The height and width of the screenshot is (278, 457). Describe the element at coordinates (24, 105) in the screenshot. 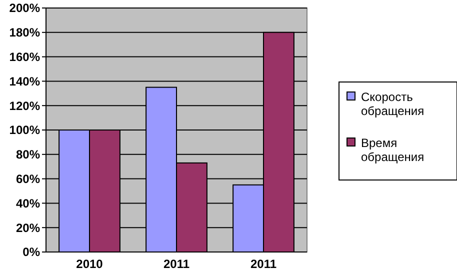

I see `y-tick-label: 120%` at that location.